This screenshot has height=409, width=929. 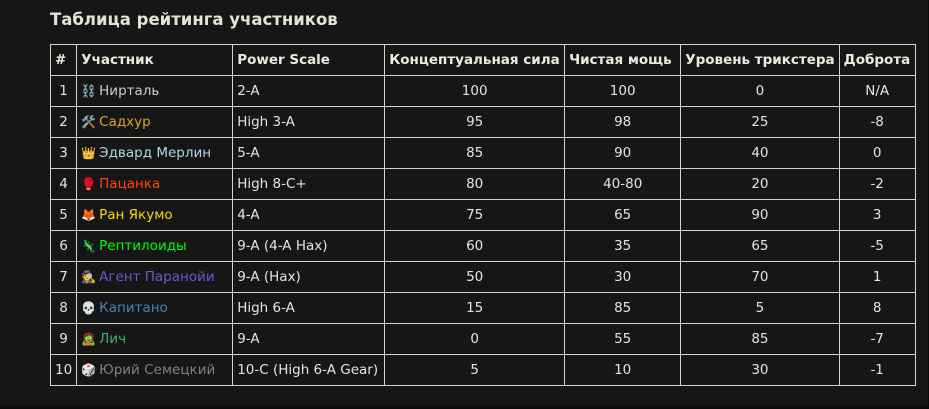 I want to click on table-row: 2 🛠️ Садхур High 3-A 95 98 25 -8, so click(x=482, y=122).